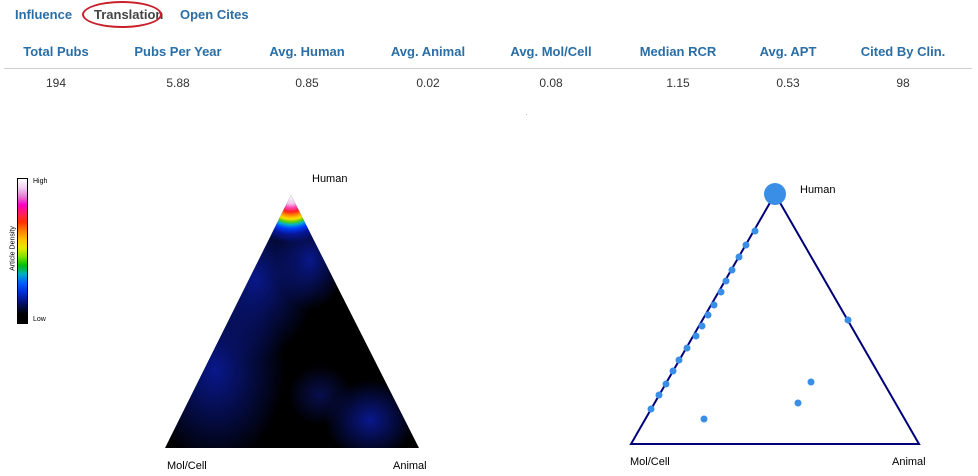 This screenshot has width=978, height=476. I want to click on header-median-rcr: Median RCR, so click(678, 51).